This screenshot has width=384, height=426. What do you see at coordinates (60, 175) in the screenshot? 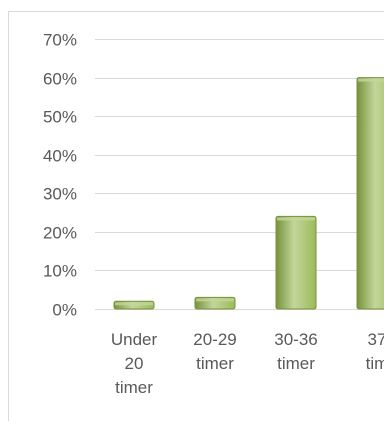
I see `y-axis-tick-labels: 0% 10% 20% 30% 40% 50% 60% 70%` at bounding box center [60, 175].